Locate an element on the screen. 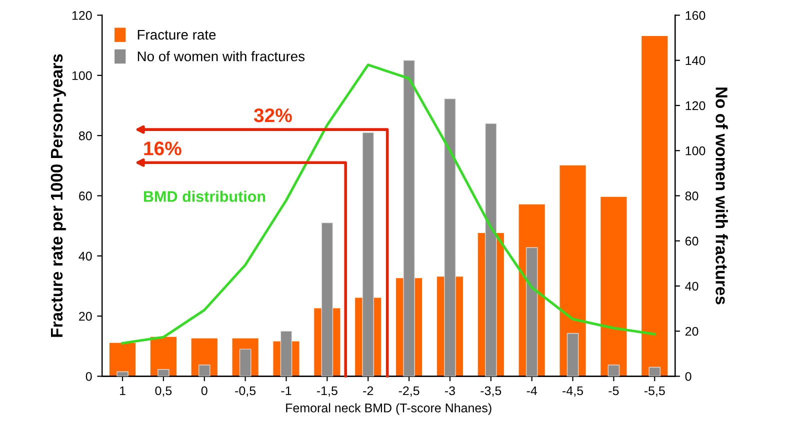 This screenshot has height=435, width=785. x-tick-label: -1 is located at coordinates (286, 391).